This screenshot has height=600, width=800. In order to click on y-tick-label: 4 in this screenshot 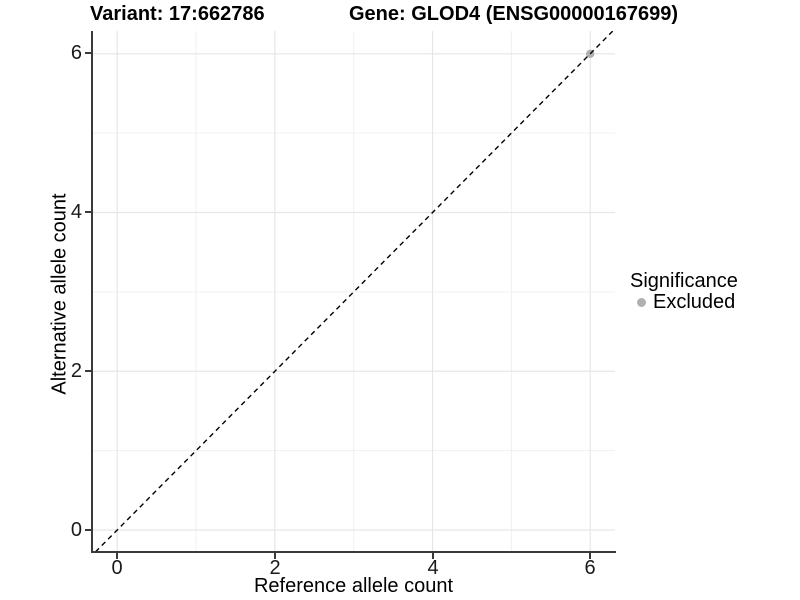, I will do `click(76, 212)`.